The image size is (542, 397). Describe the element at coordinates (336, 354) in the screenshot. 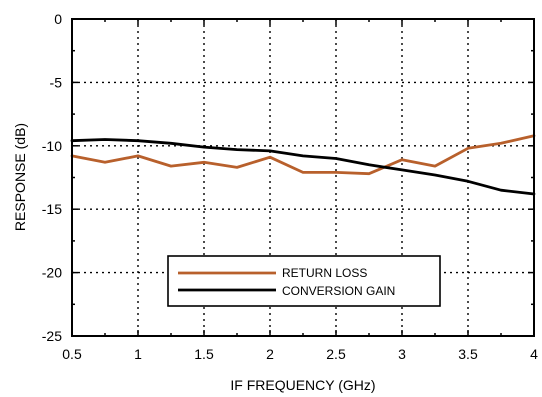

I see `x-tick-label: 2.5` at that location.